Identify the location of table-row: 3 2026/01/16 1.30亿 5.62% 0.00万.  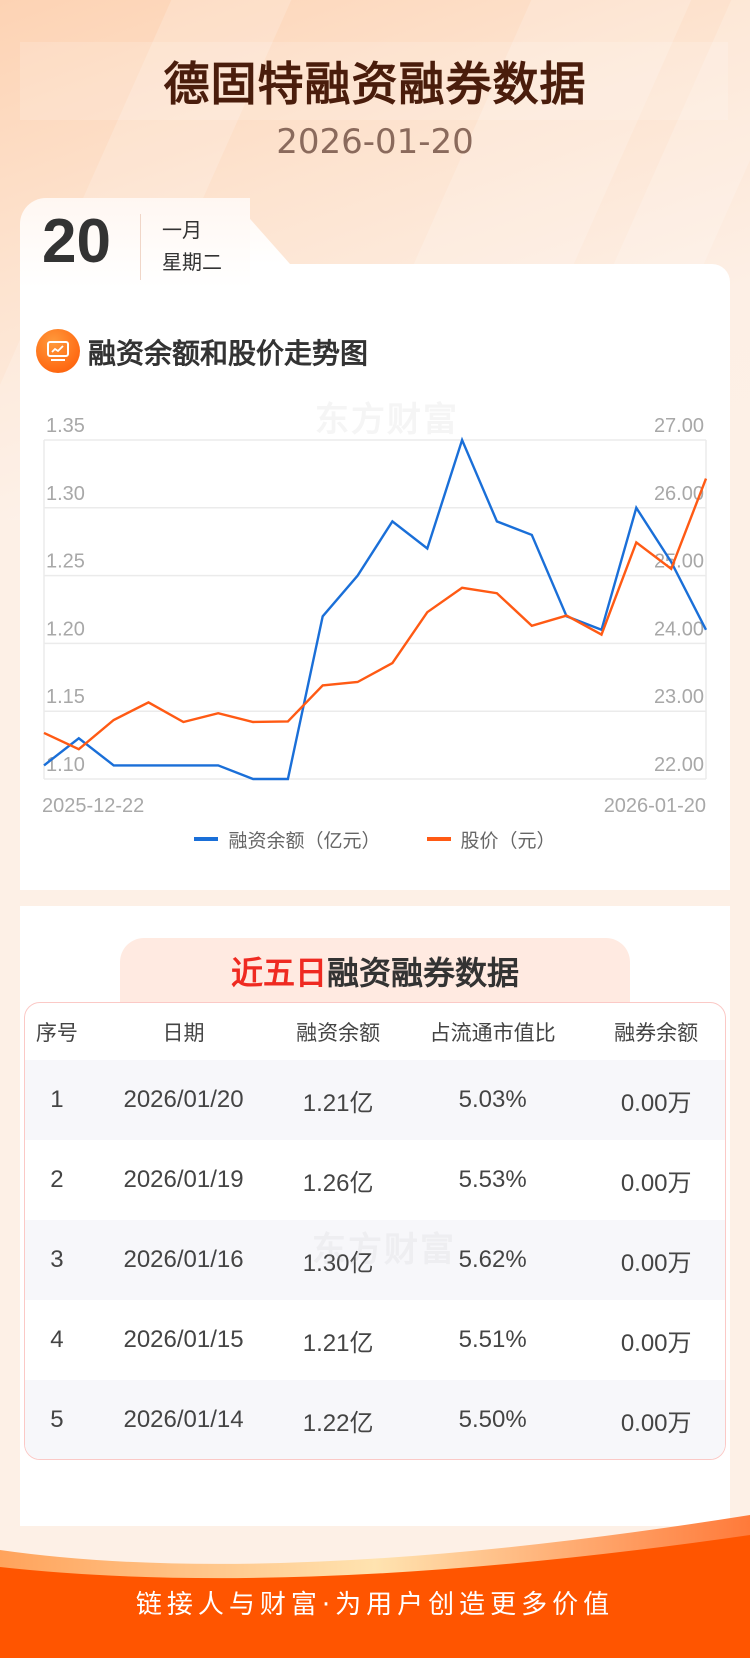
(375, 1260).